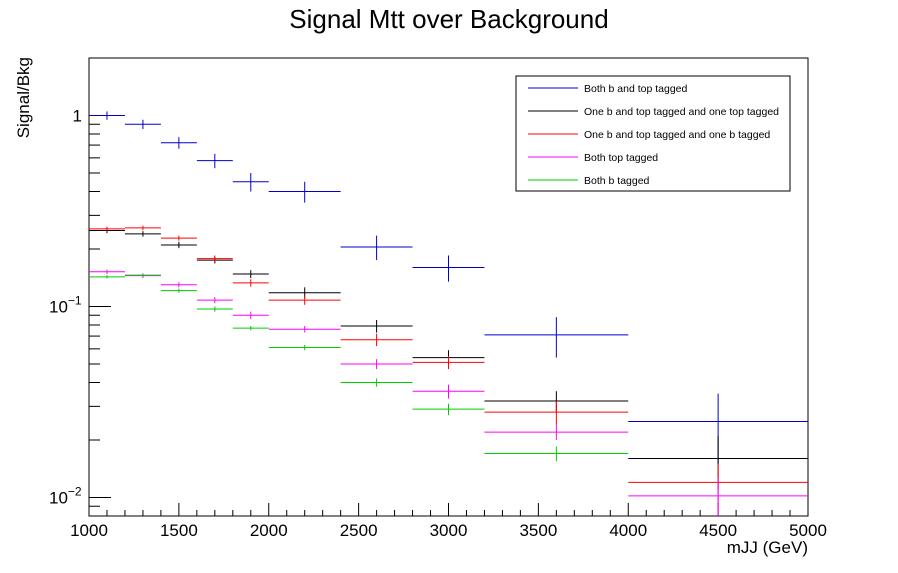 This screenshot has width=898, height=573. Describe the element at coordinates (449, 530) in the screenshot. I see `x-tick-label: 3000` at that location.